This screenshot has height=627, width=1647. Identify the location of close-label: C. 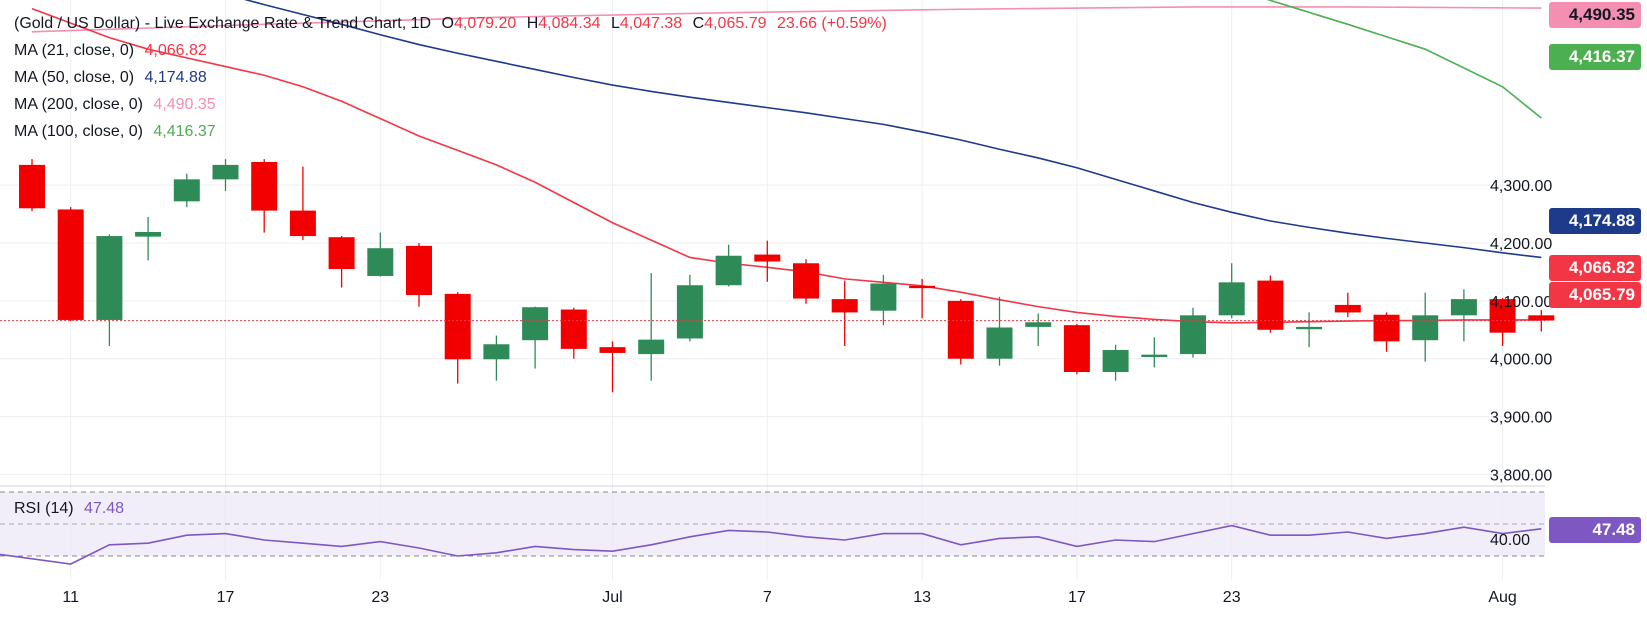
(698, 23).